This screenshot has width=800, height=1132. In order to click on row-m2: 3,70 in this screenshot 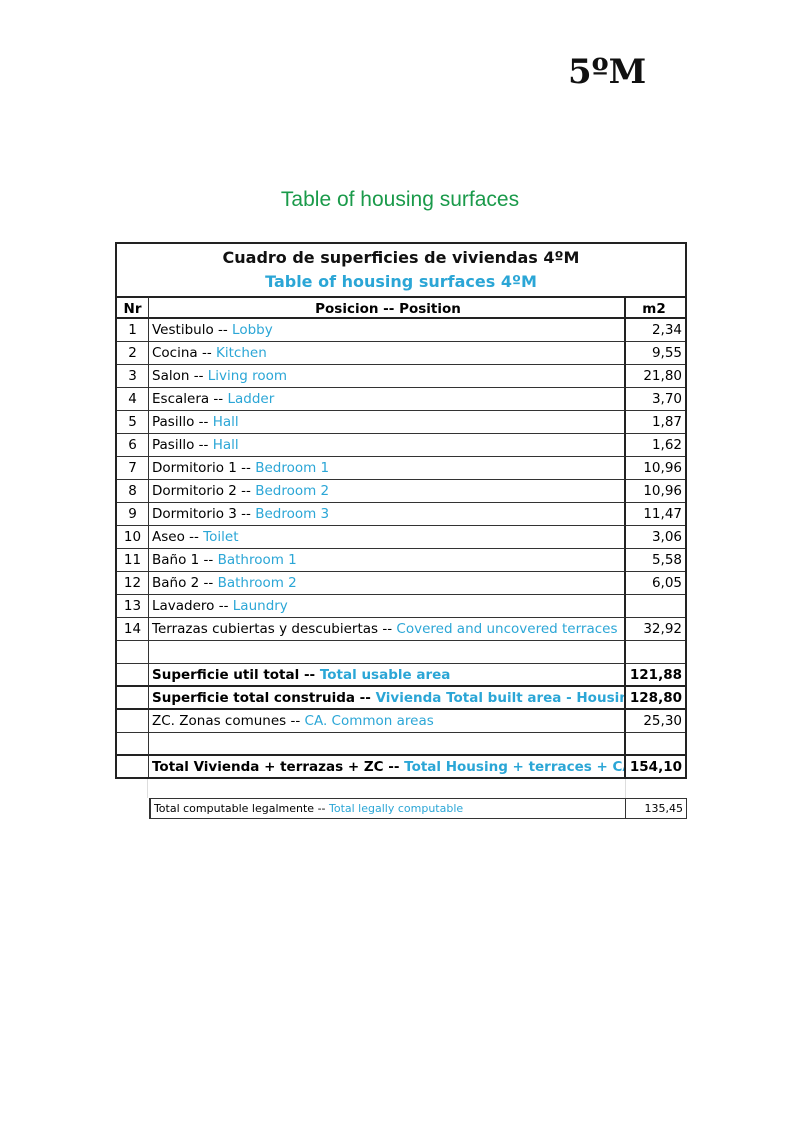, I will do `click(655, 399)`.